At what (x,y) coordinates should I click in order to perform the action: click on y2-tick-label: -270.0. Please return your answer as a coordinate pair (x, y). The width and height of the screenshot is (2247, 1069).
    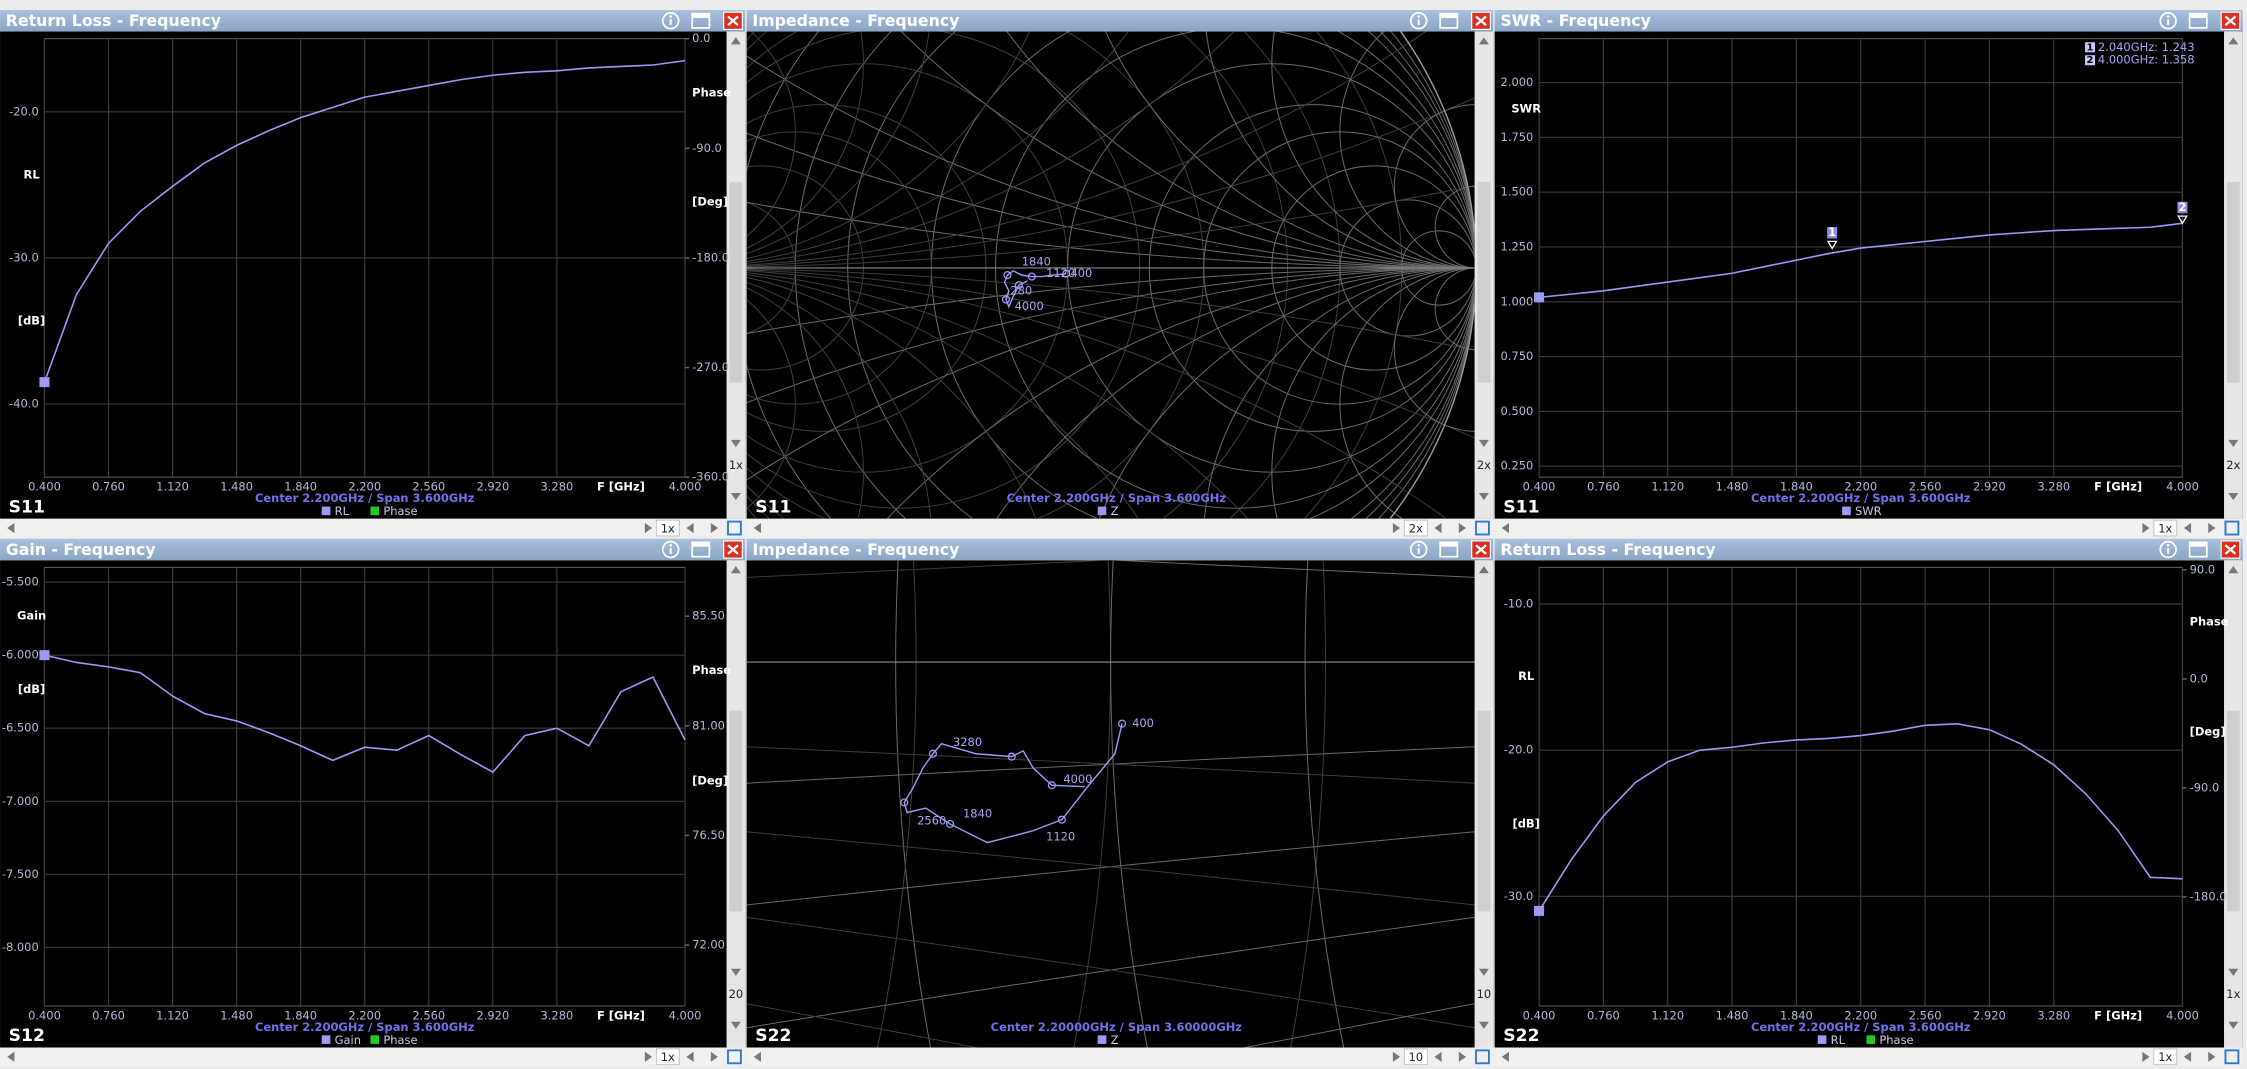
    Looking at the image, I should click on (710, 367).